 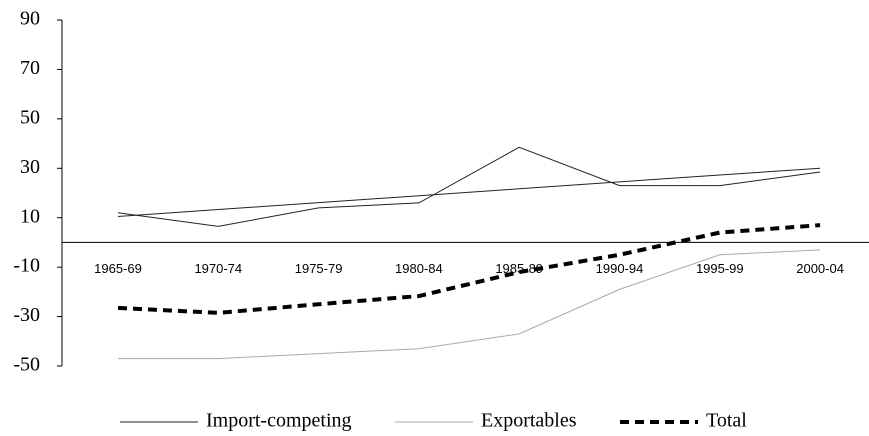 What do you see at coordinates (529, 421) in the screenshot?
I see `legend-label: Exportables` at bounding box center [529, 421].